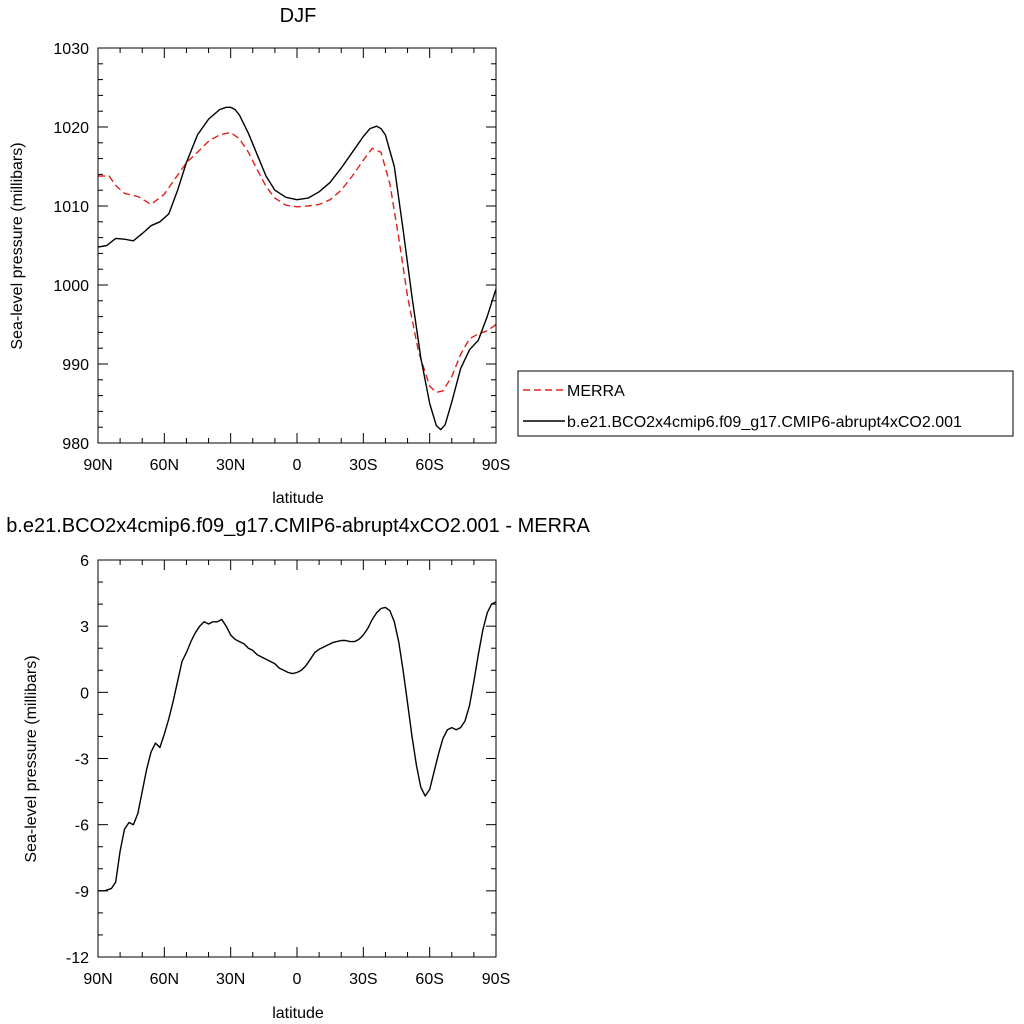 The height and width of the screenshot is (1024, 1024). What do you see at coordinates (298, 1013) in the screenshot?
I see `bottom-x-axis-label: latitude` at bounding box center [298, 1013].